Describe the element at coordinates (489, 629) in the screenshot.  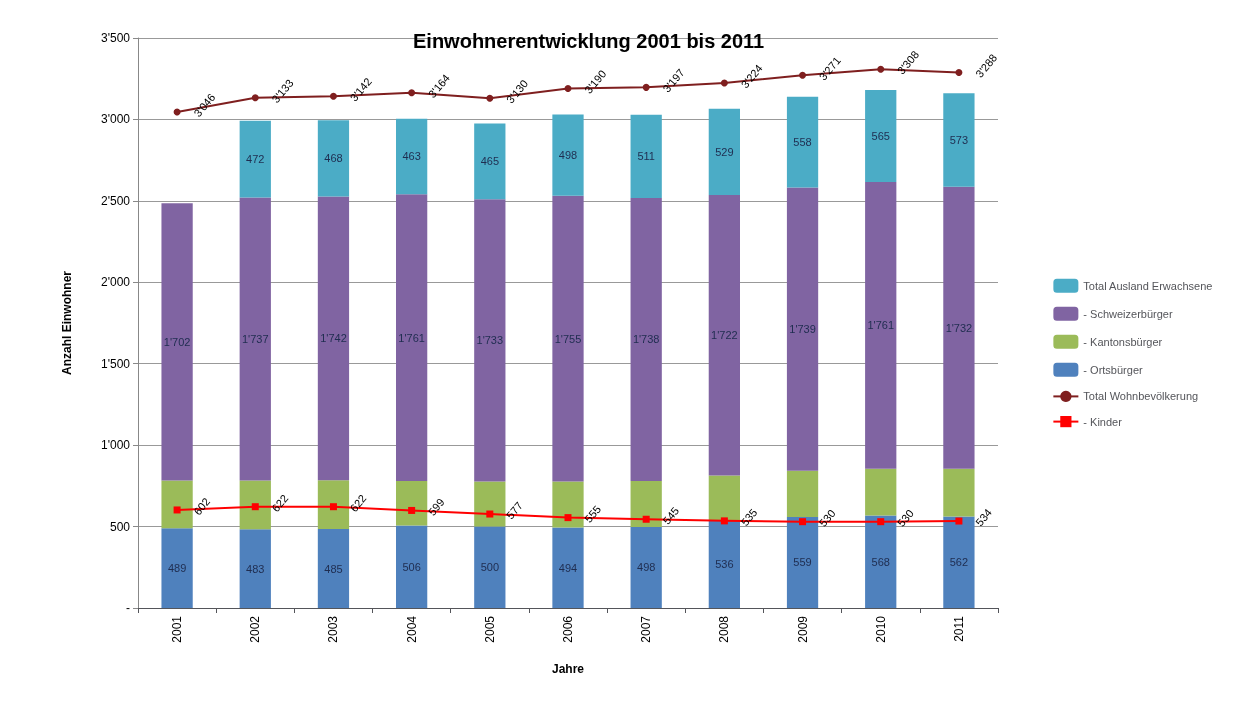
I see `x-tick-label: 2005` at that location.